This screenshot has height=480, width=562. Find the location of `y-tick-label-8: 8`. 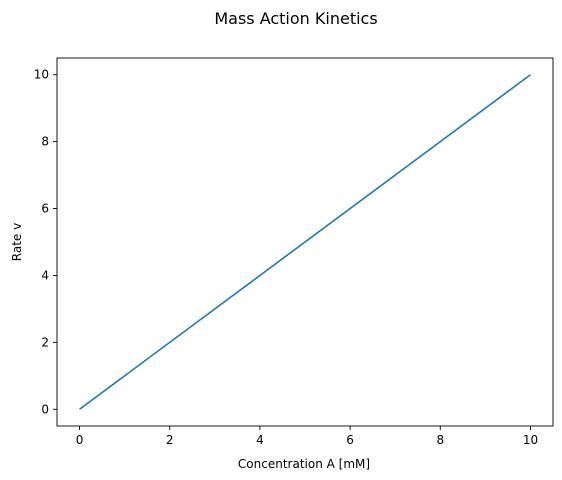

y-tick-label-8: 8 is located at coordinates (45, 142).